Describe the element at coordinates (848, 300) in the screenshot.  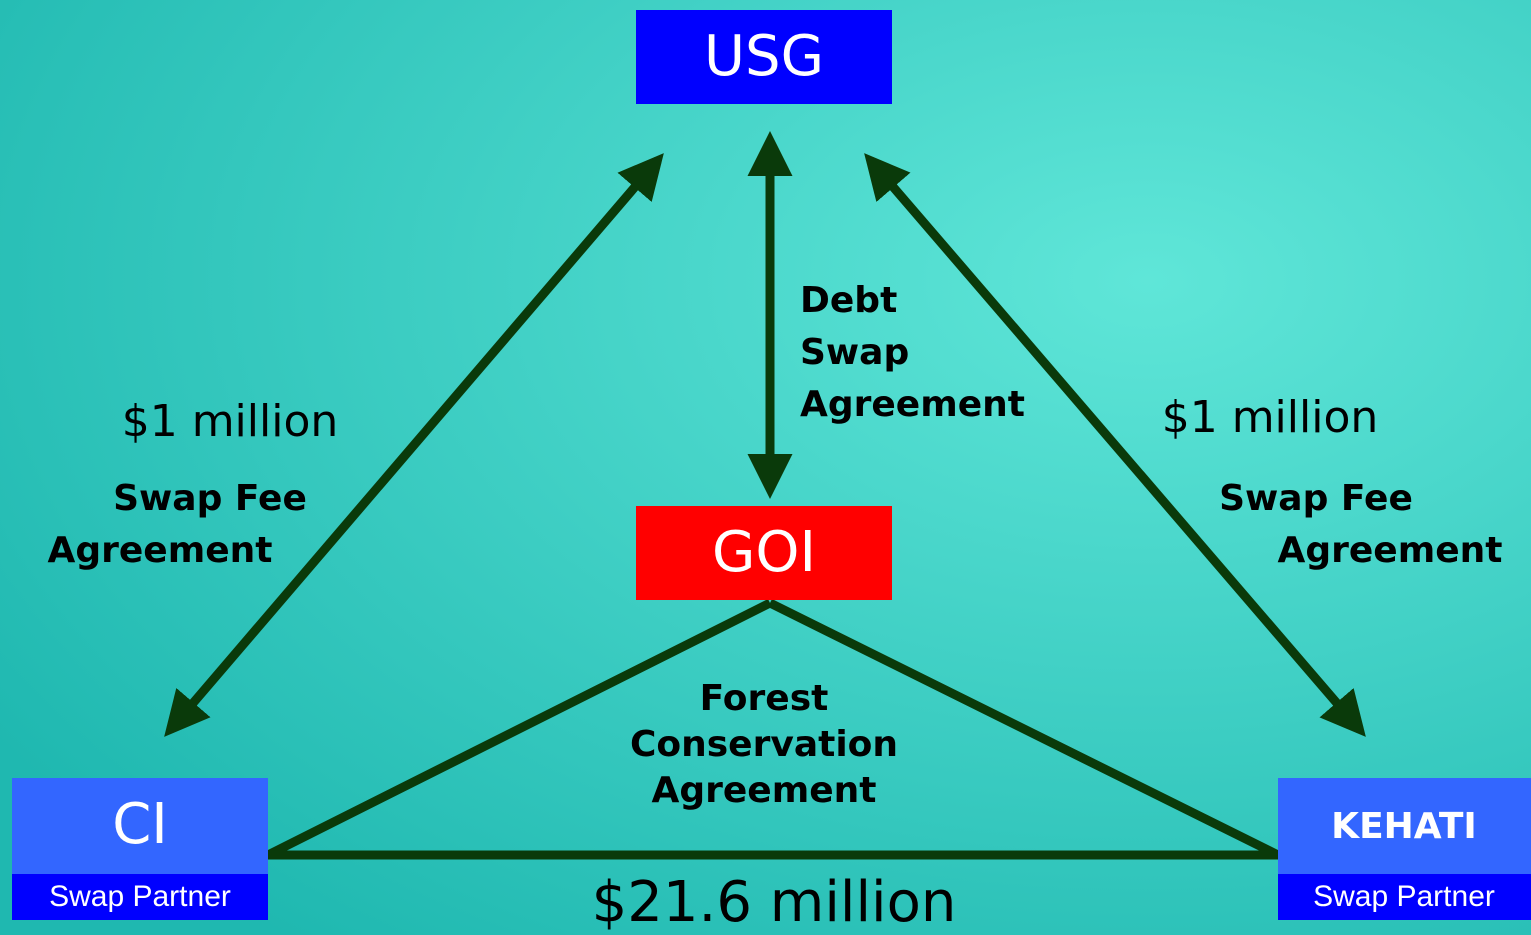
I see `edge-label: Debt` at that location.